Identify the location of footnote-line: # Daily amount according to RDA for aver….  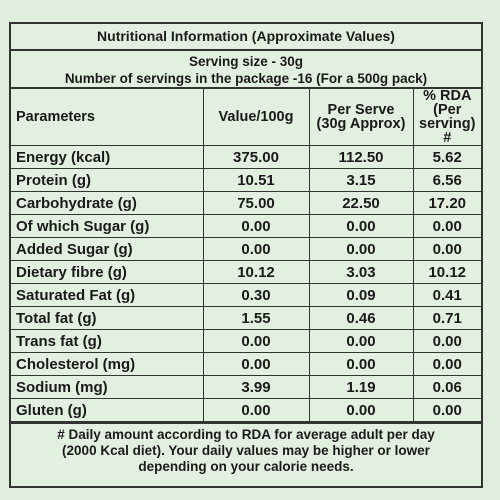
(246, 434).